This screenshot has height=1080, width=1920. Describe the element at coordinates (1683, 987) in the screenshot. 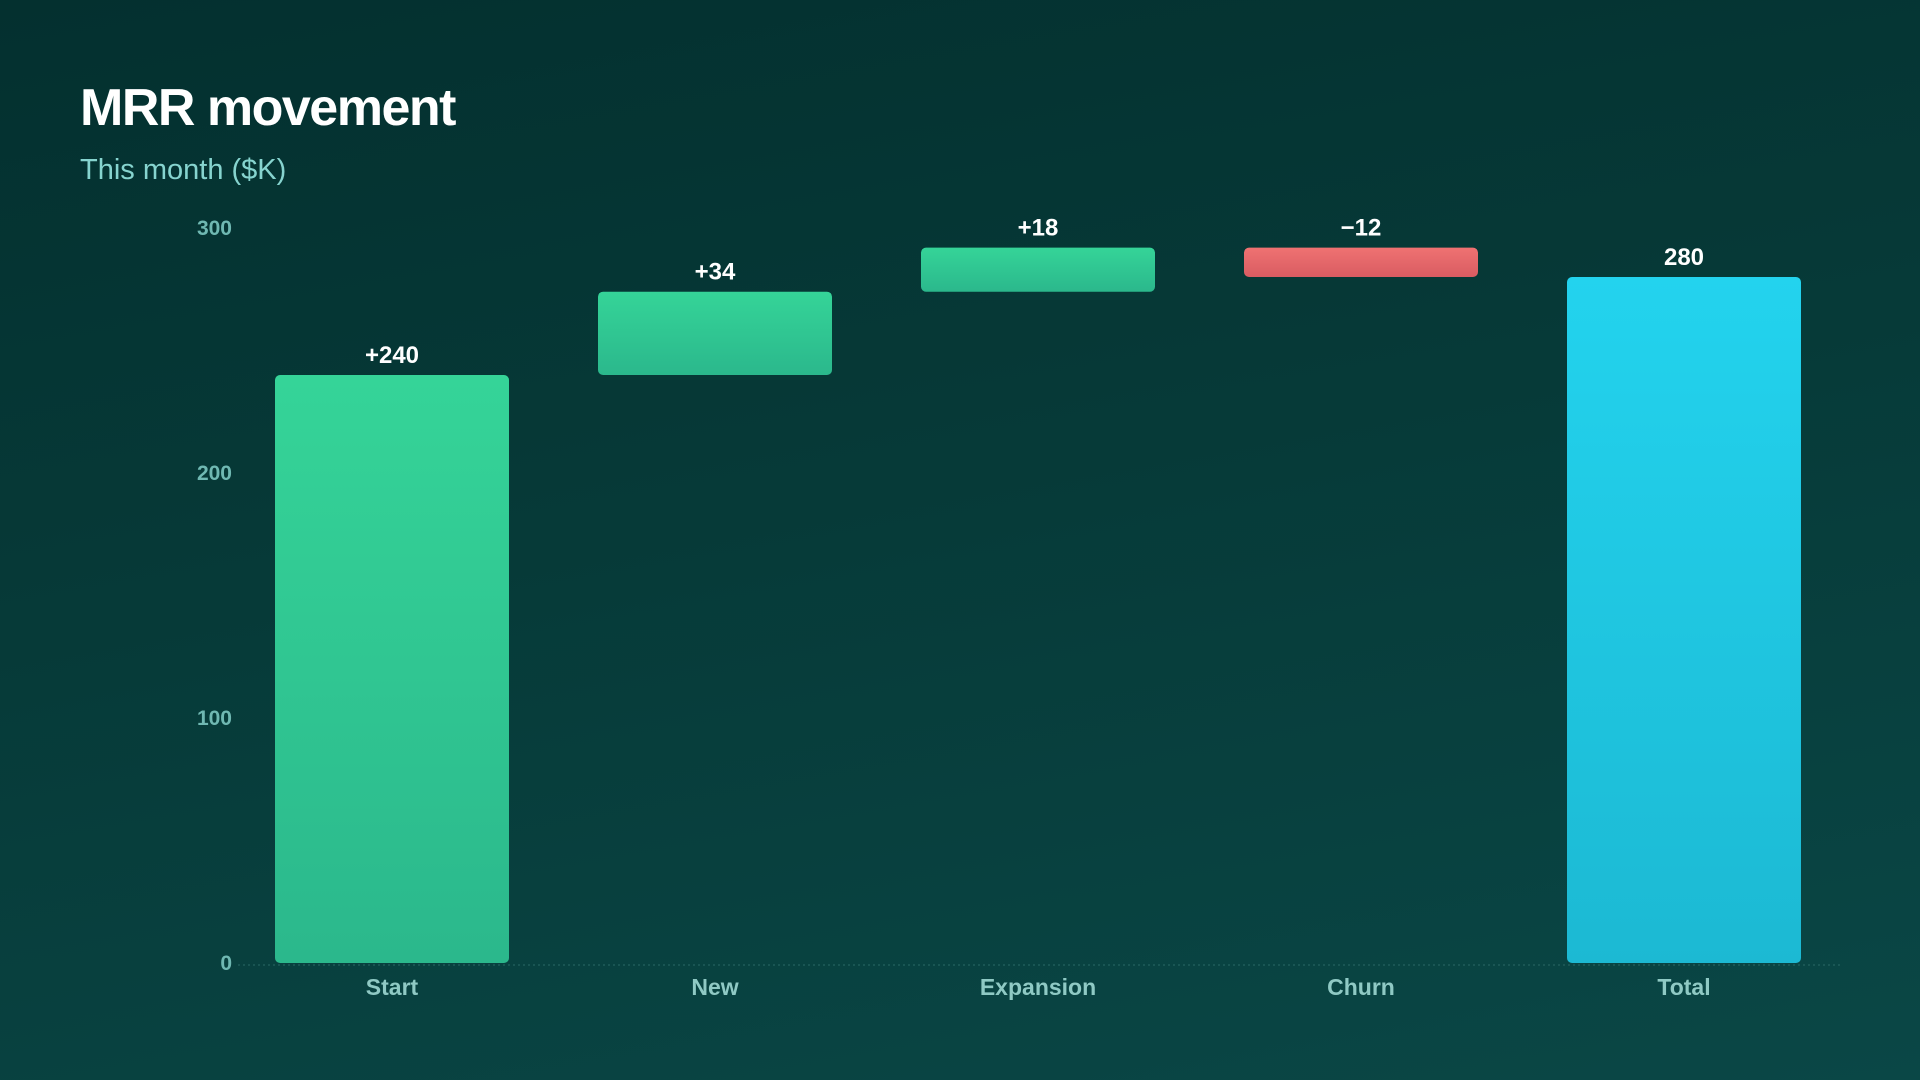

I see `x-tick-label: Total` at that location.